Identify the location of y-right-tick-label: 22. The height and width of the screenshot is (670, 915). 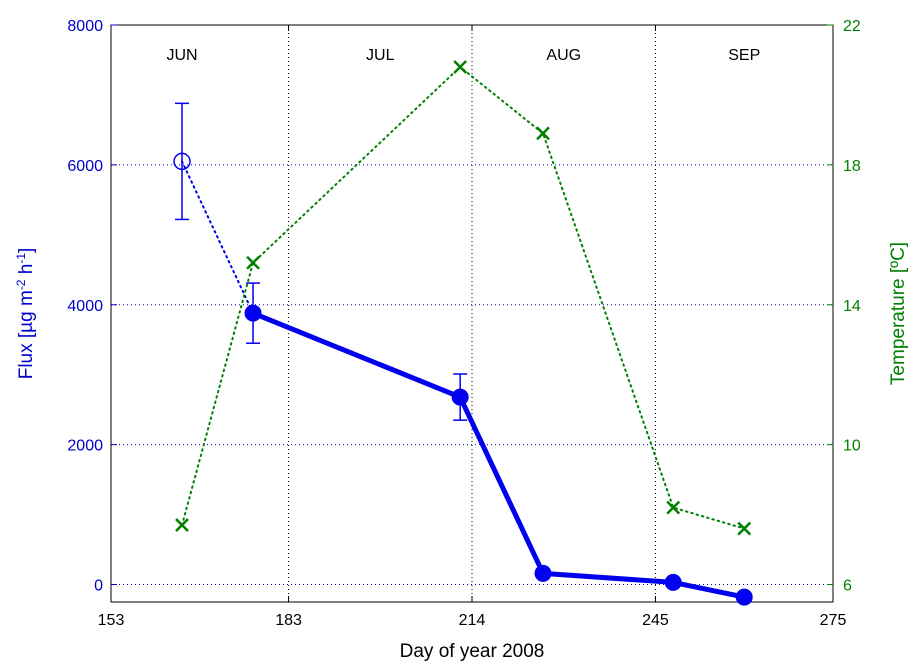
(852, 26).